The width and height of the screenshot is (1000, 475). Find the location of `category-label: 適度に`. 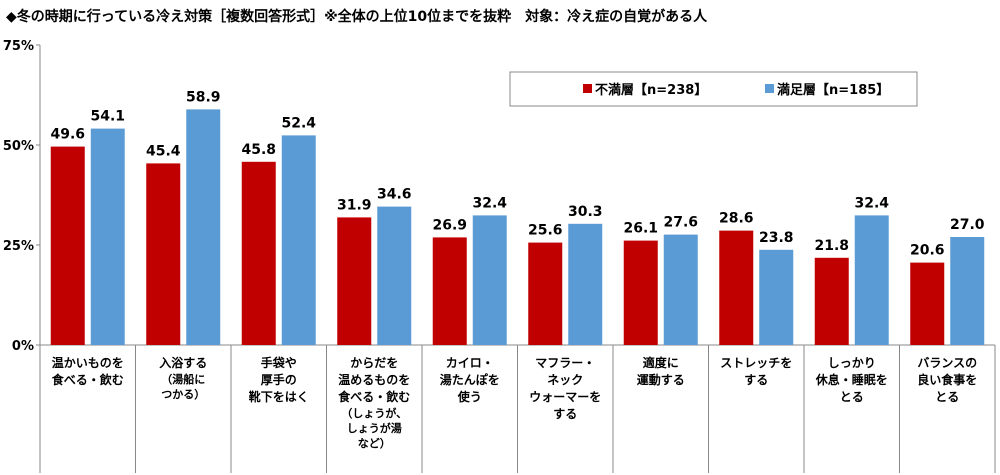

category-label: 適度に is located at coordinates (661, 362).